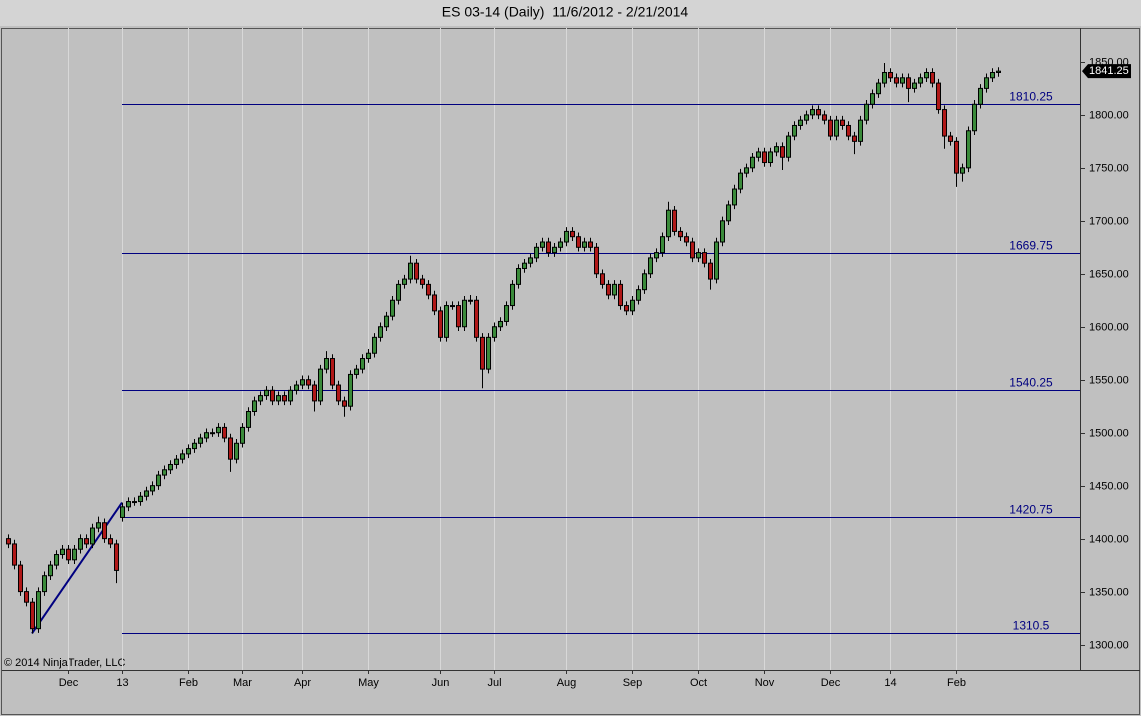  What do you see at coordinates (890, 683) in the screenshot?
I see `x-tick-label: 14` at bounding box center [890, 683].